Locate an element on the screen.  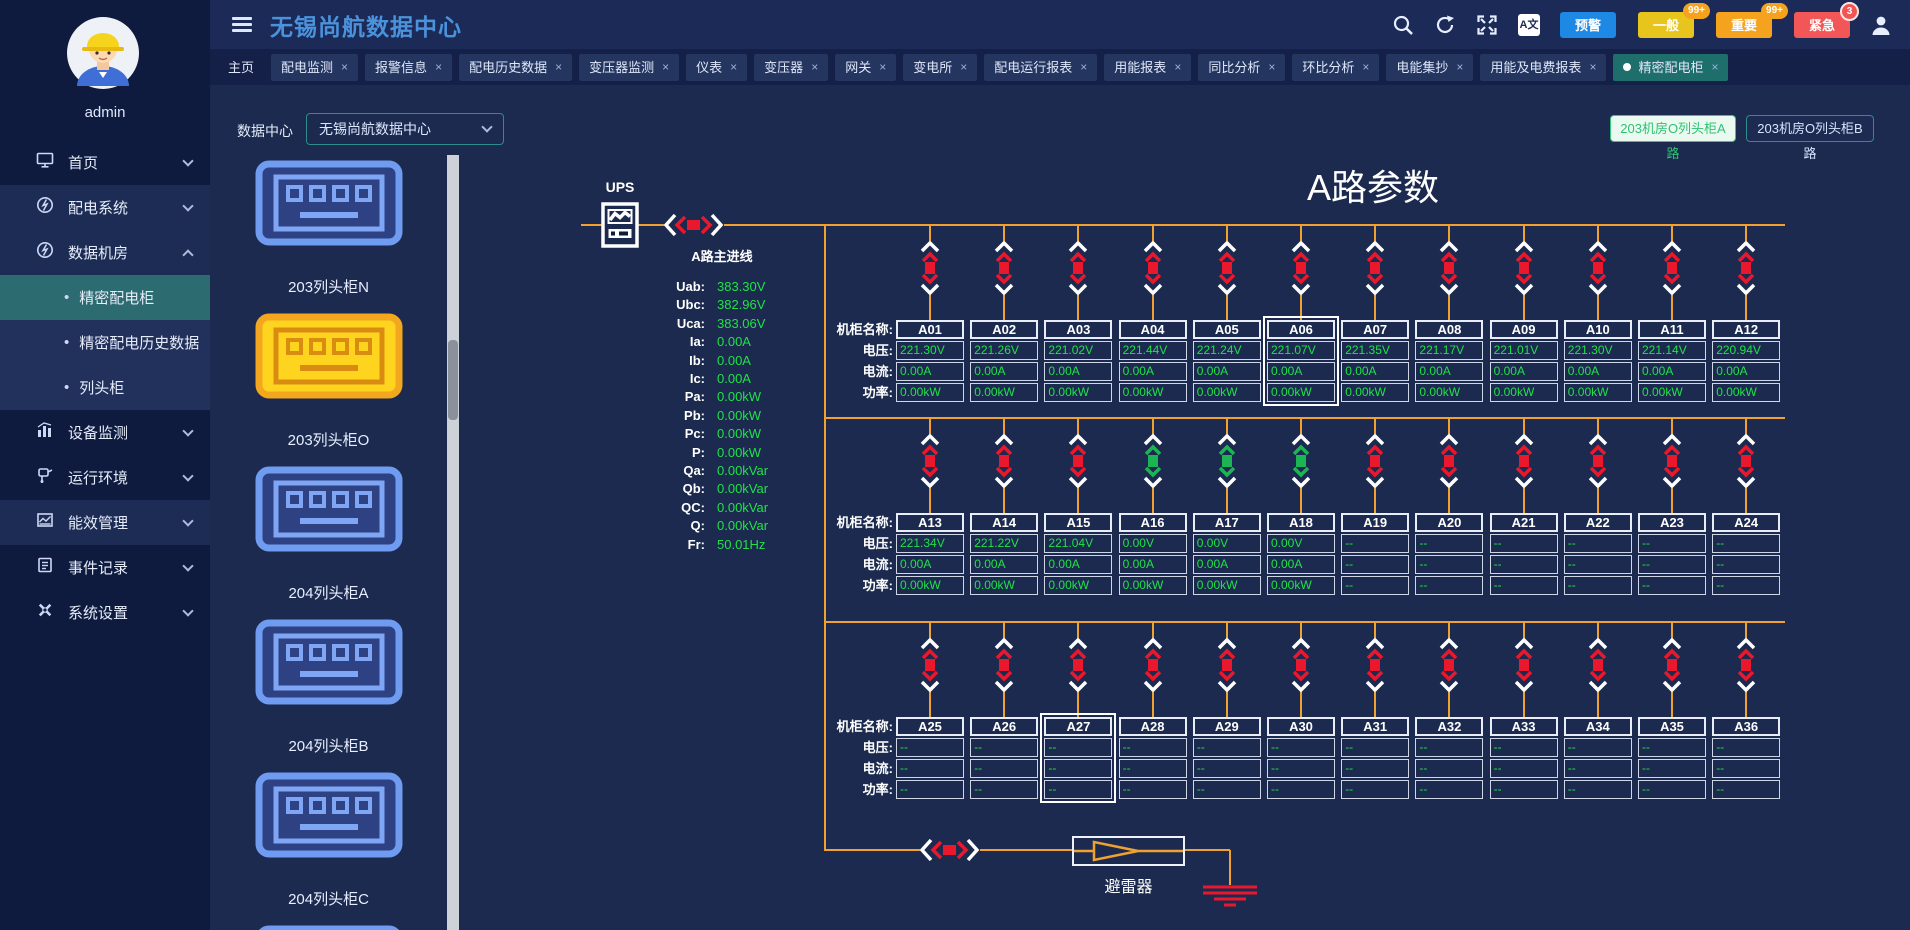
ups-icon is located at coordinates (620, 225).